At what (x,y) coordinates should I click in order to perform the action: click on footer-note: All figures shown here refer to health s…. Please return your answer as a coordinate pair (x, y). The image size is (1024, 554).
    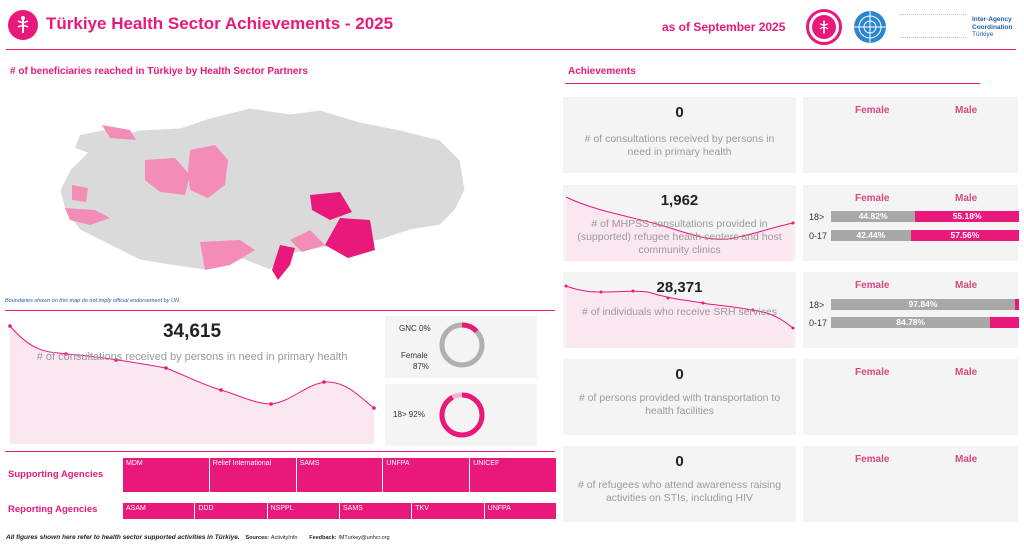
    Looking at the image, I should click on (123, 537).